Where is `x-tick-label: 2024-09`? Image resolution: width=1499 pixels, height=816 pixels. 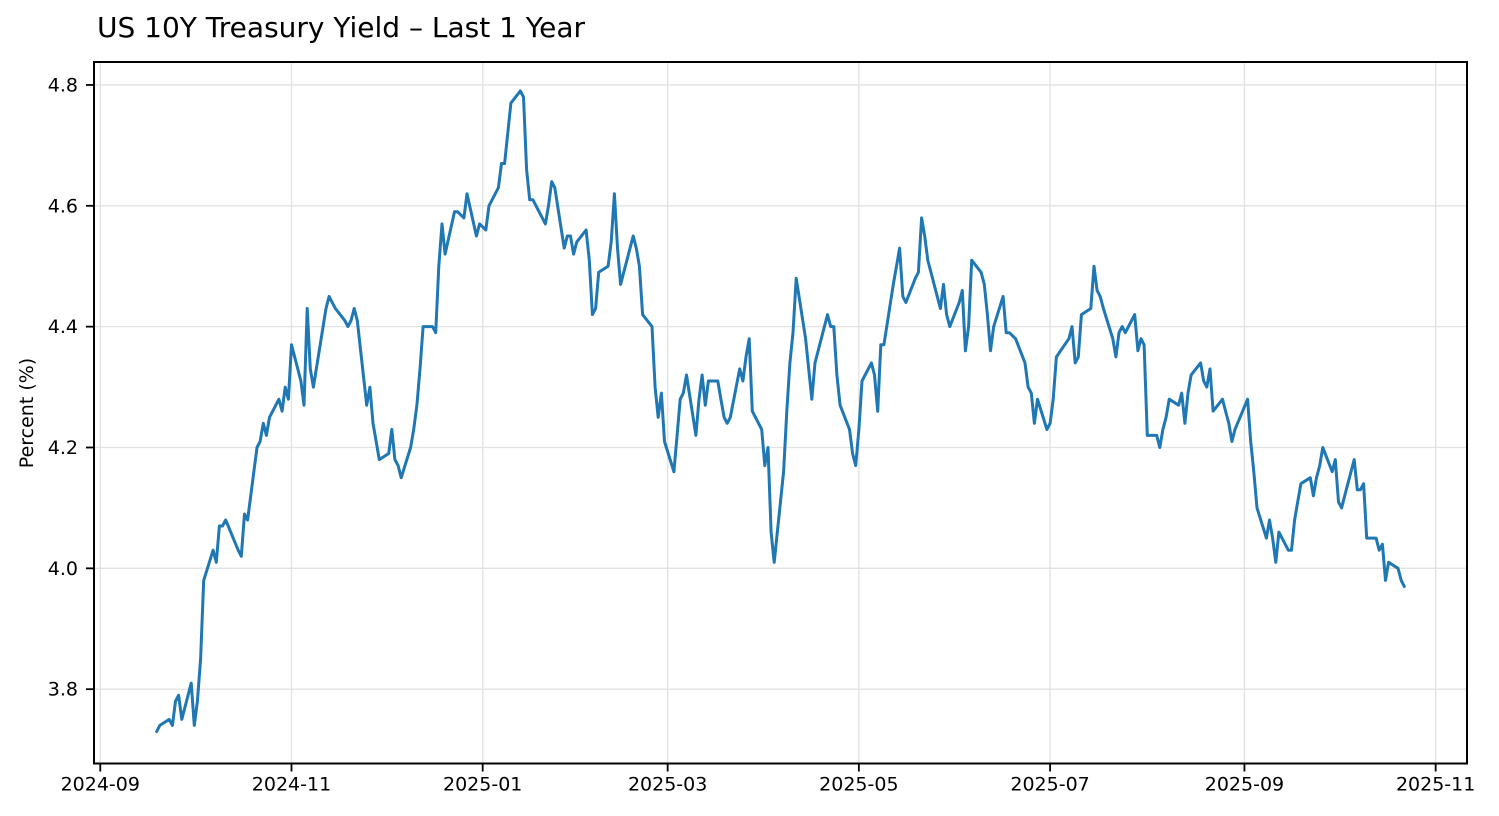 x-tick-label: 2024-09 is located at coordinates (100, 785).